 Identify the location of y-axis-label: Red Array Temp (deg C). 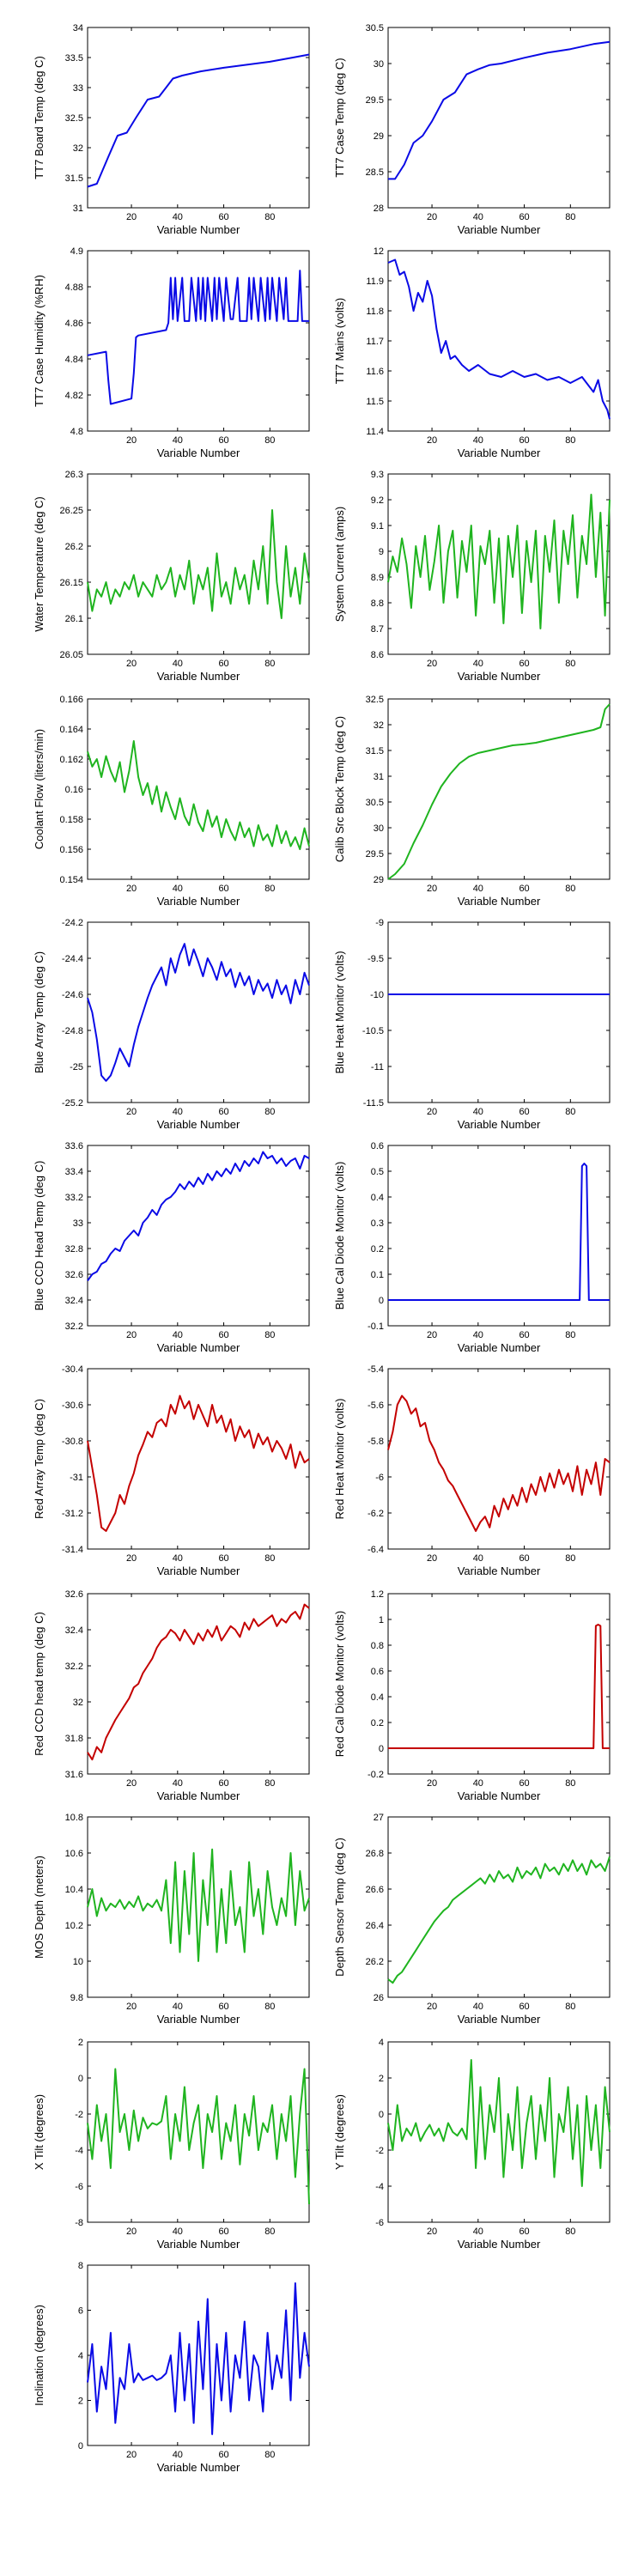
(40, 1459).